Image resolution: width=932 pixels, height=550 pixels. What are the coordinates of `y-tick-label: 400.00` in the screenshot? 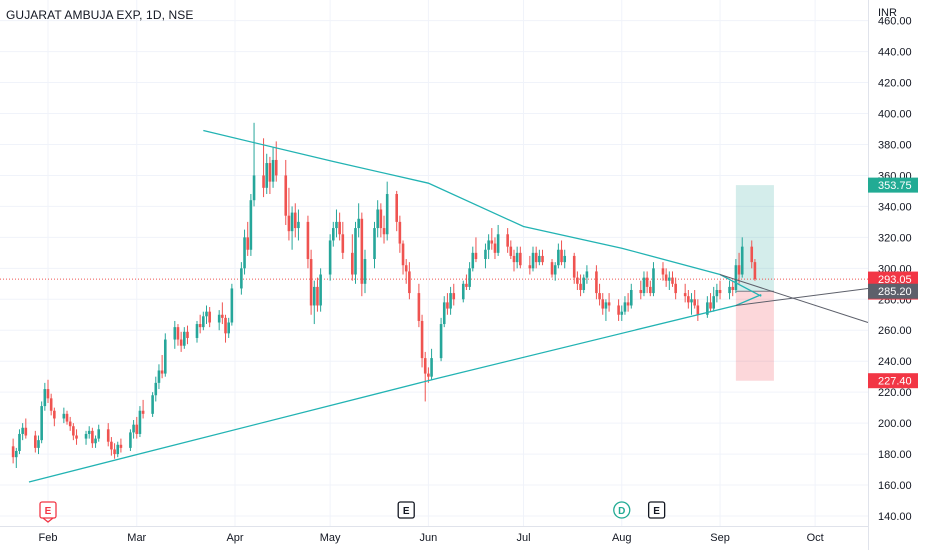 It's located at (895, 115).